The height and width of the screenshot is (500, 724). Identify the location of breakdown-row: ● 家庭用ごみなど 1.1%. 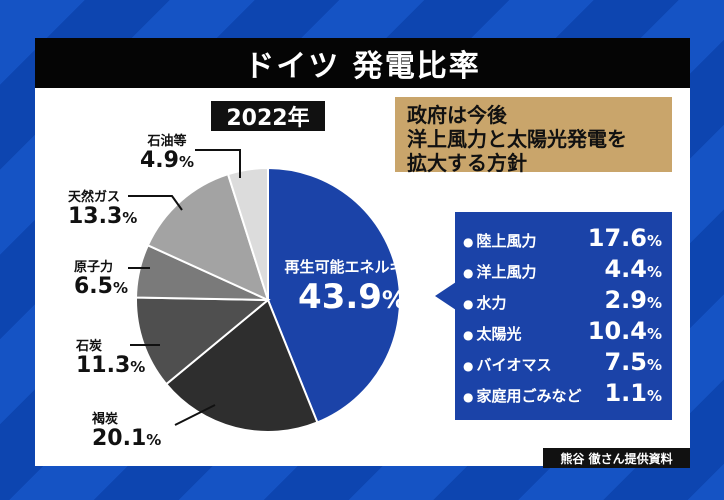
(562, 394).